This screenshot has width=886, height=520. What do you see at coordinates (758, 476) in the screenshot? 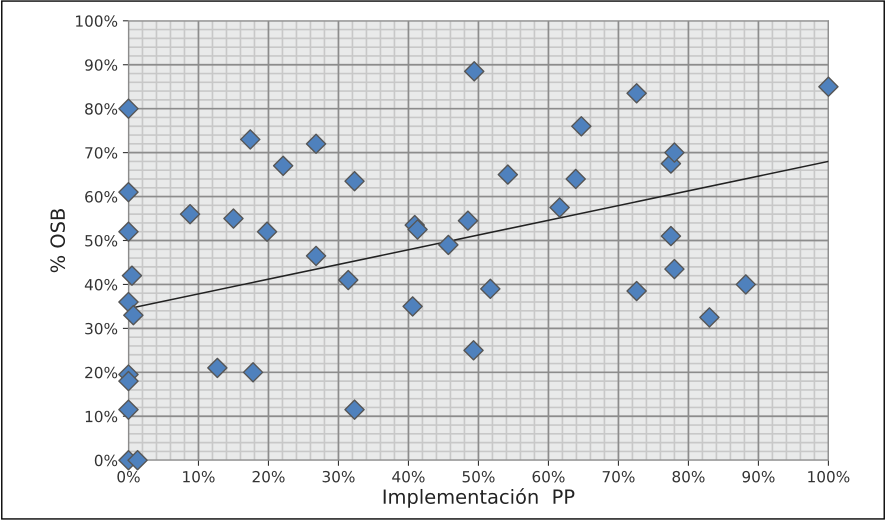
I see `x-tick-label: 90%` at bounding box center [758, 476].